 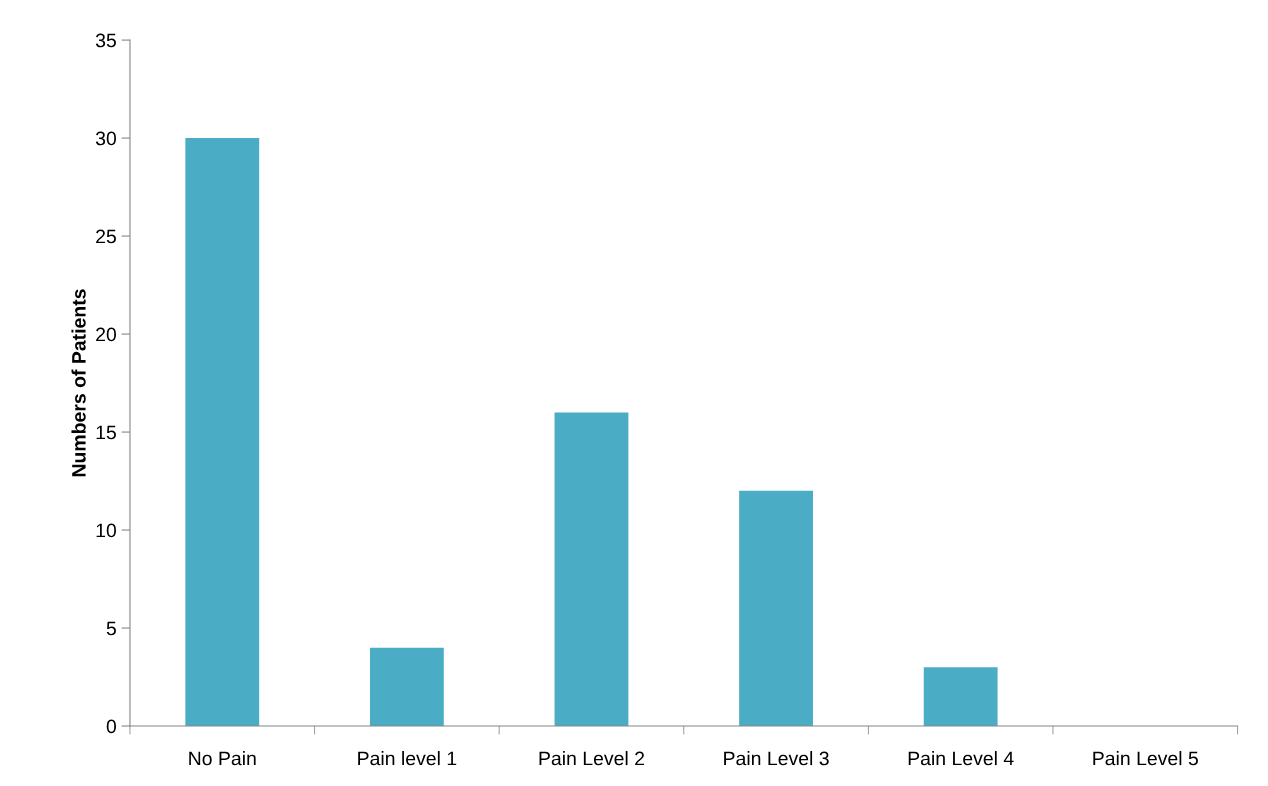 I want to click on y-tick-label: 25, so click(x=106, y=236).